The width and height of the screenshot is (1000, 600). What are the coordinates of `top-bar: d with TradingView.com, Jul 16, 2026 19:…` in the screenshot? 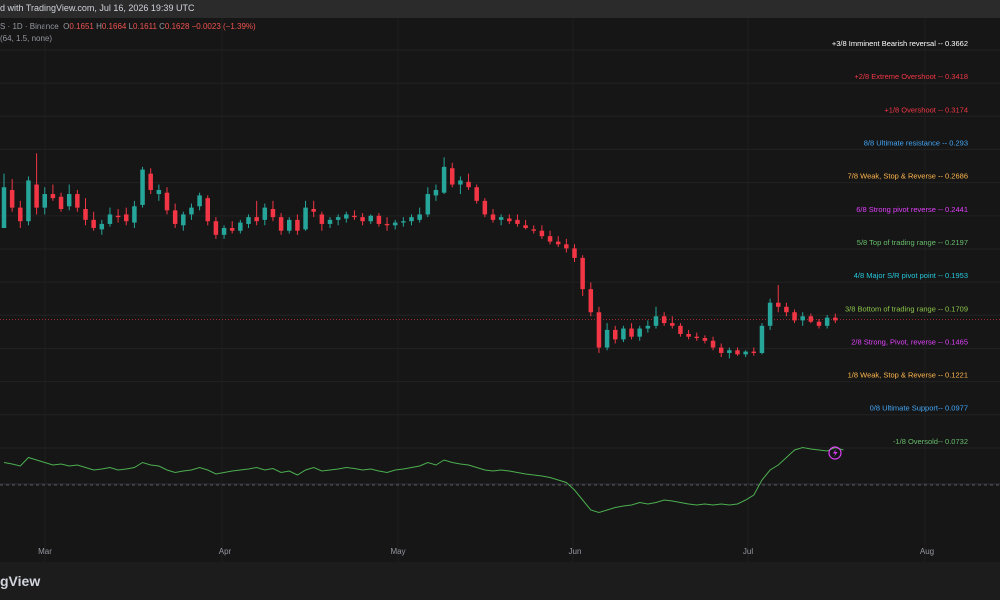 It's located at (500, 9).